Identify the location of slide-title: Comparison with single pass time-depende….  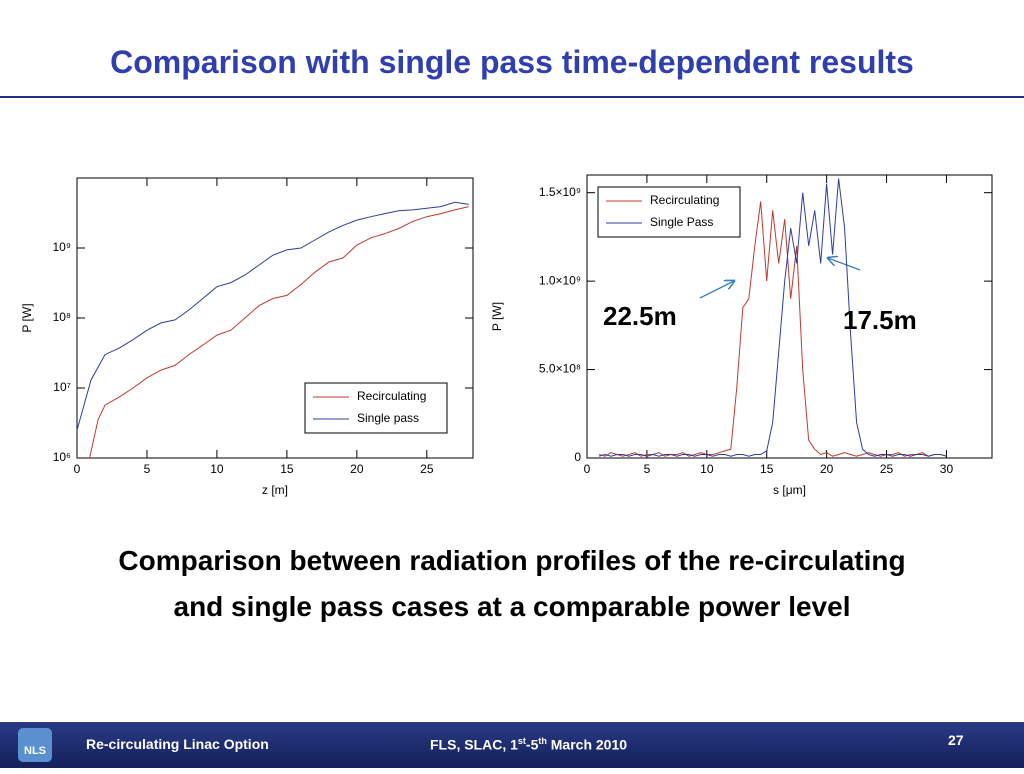
(512, 62).